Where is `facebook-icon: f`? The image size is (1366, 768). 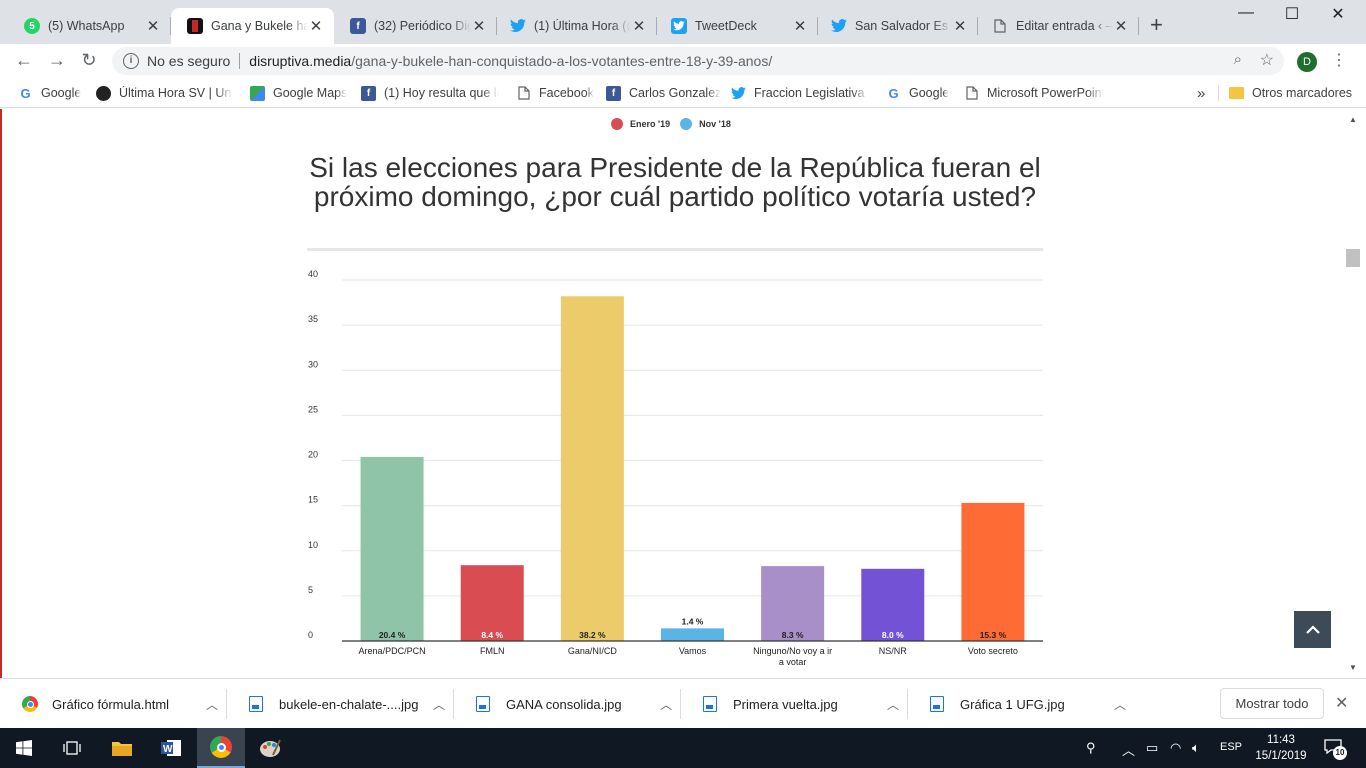 facebook-icon: f is located at coordinates (368, 93).